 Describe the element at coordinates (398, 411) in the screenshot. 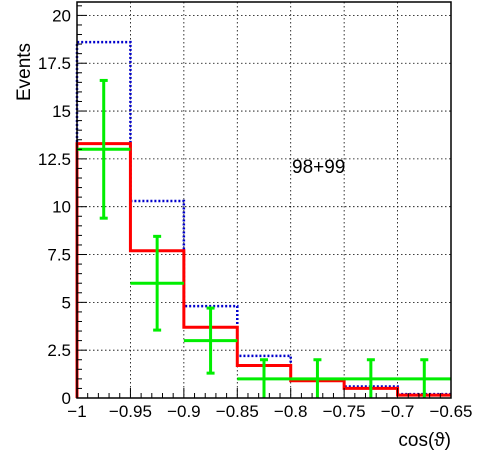

I see `x-tick-label: −0.7` at that location.